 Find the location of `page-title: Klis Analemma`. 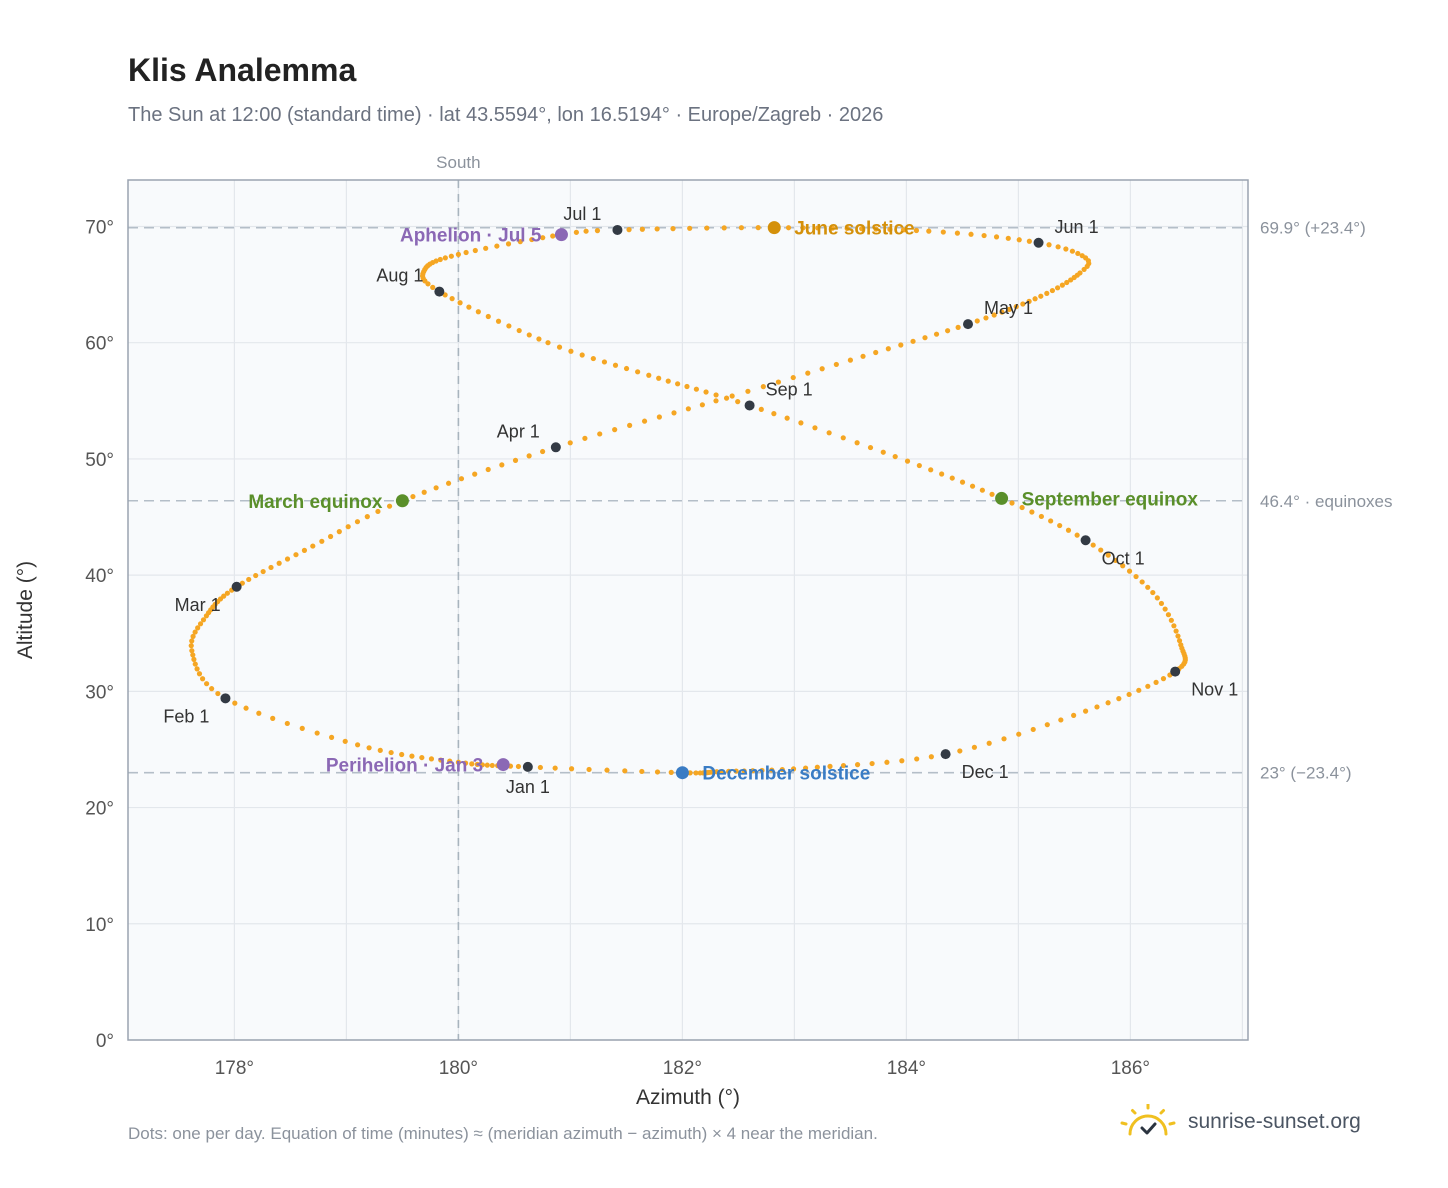

page-title: Klis Analemma is located at coordinates (242, 70).